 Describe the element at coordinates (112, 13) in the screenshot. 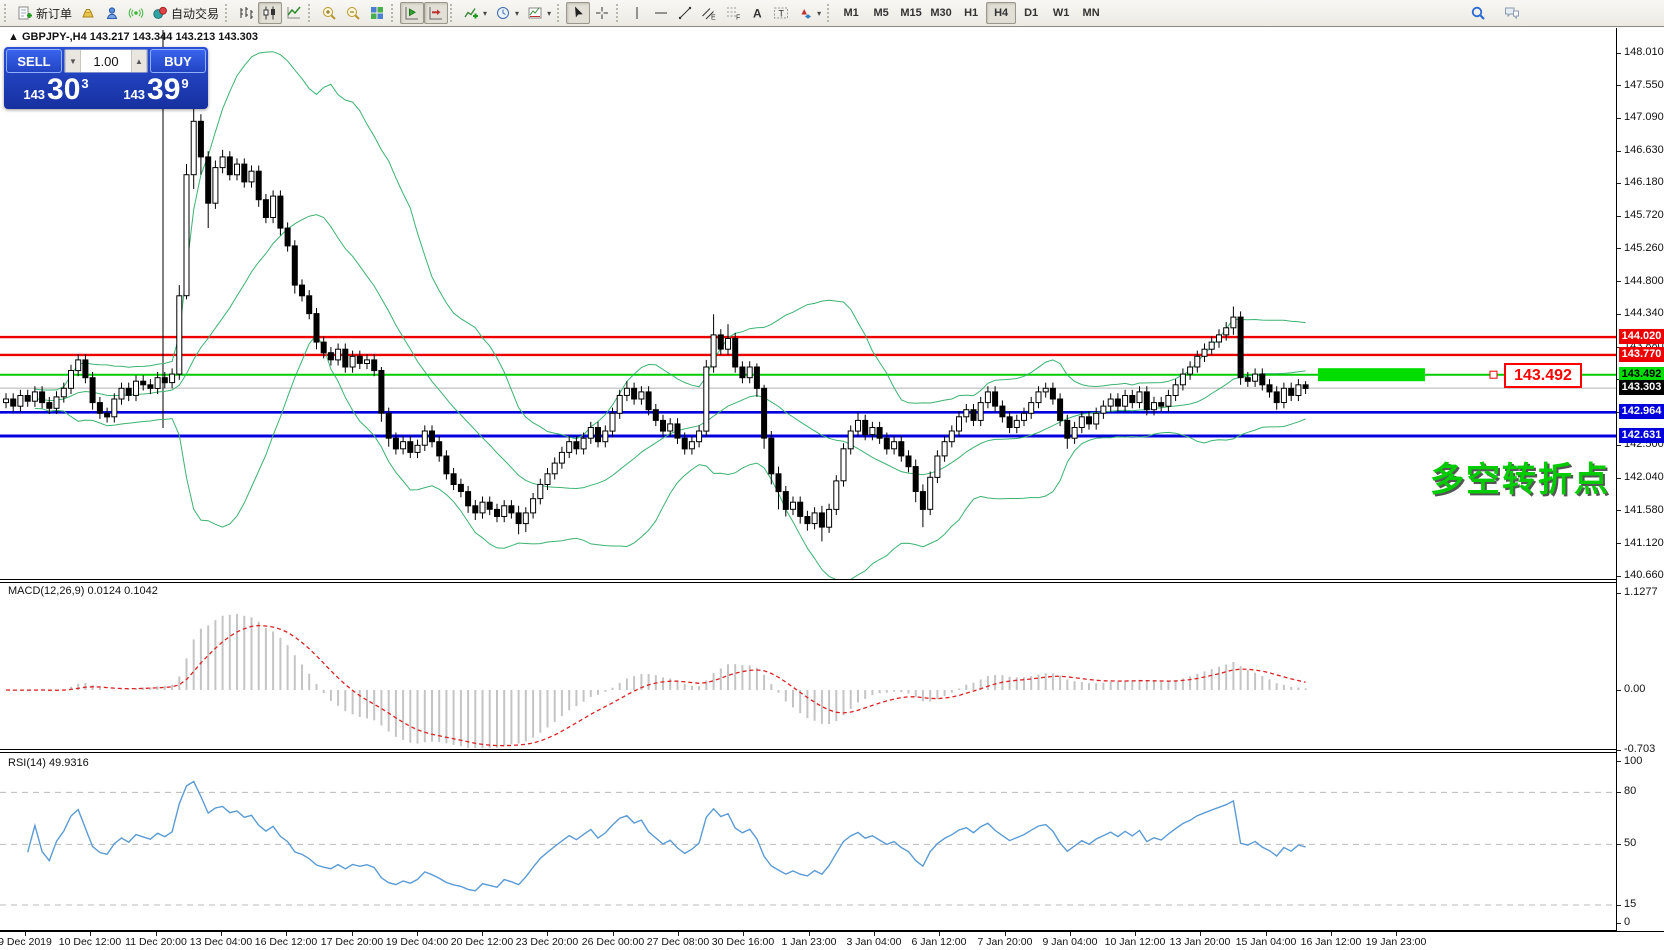

I see `profile-button` at that location.